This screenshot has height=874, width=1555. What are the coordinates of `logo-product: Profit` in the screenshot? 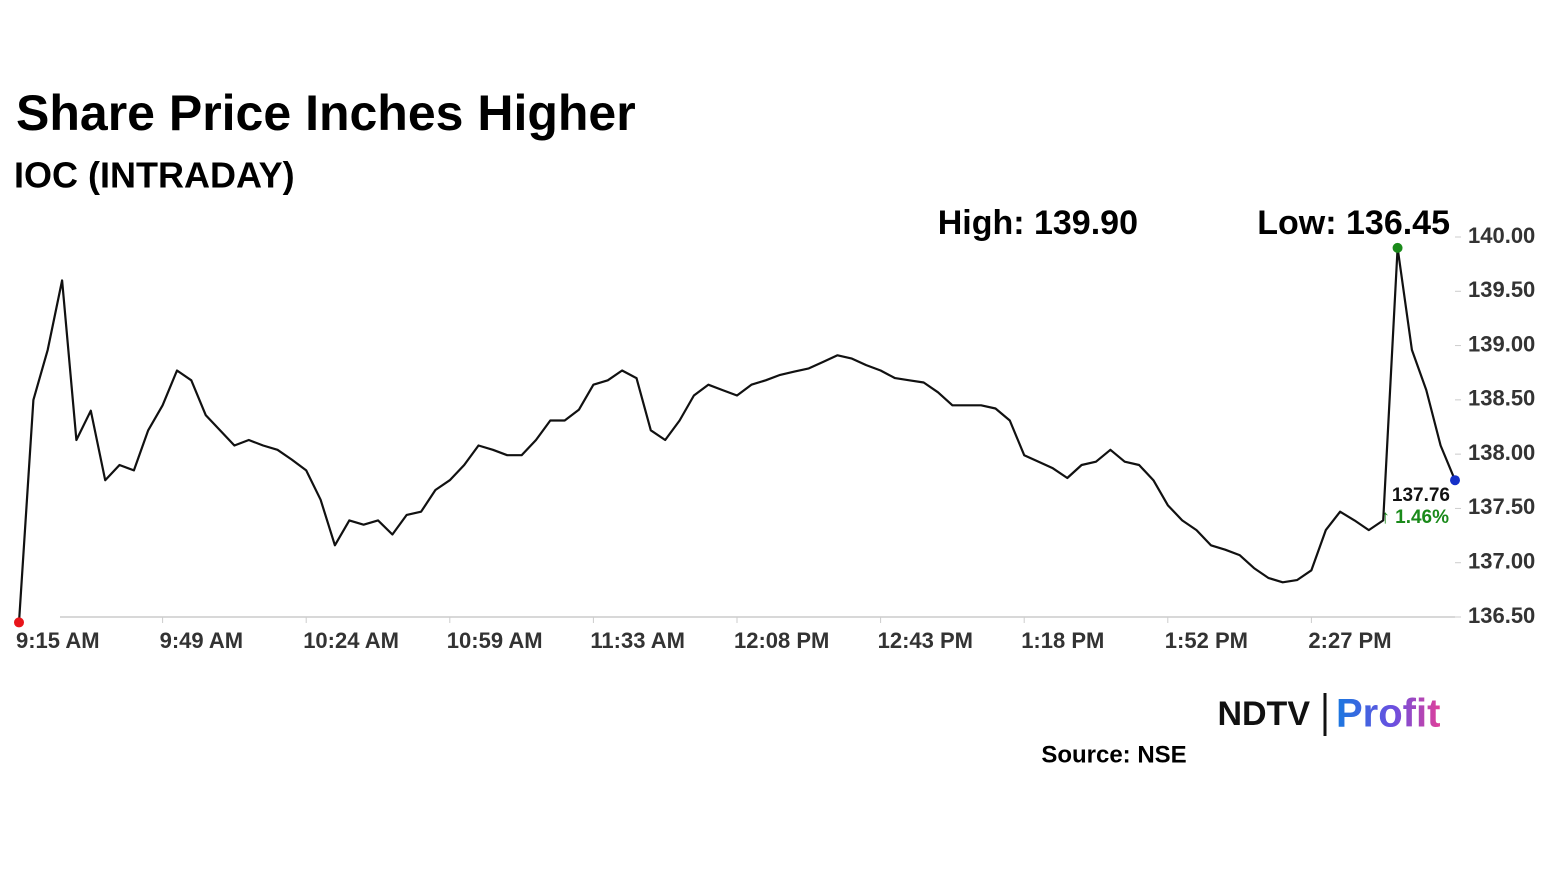 It's located at (1388, 714).